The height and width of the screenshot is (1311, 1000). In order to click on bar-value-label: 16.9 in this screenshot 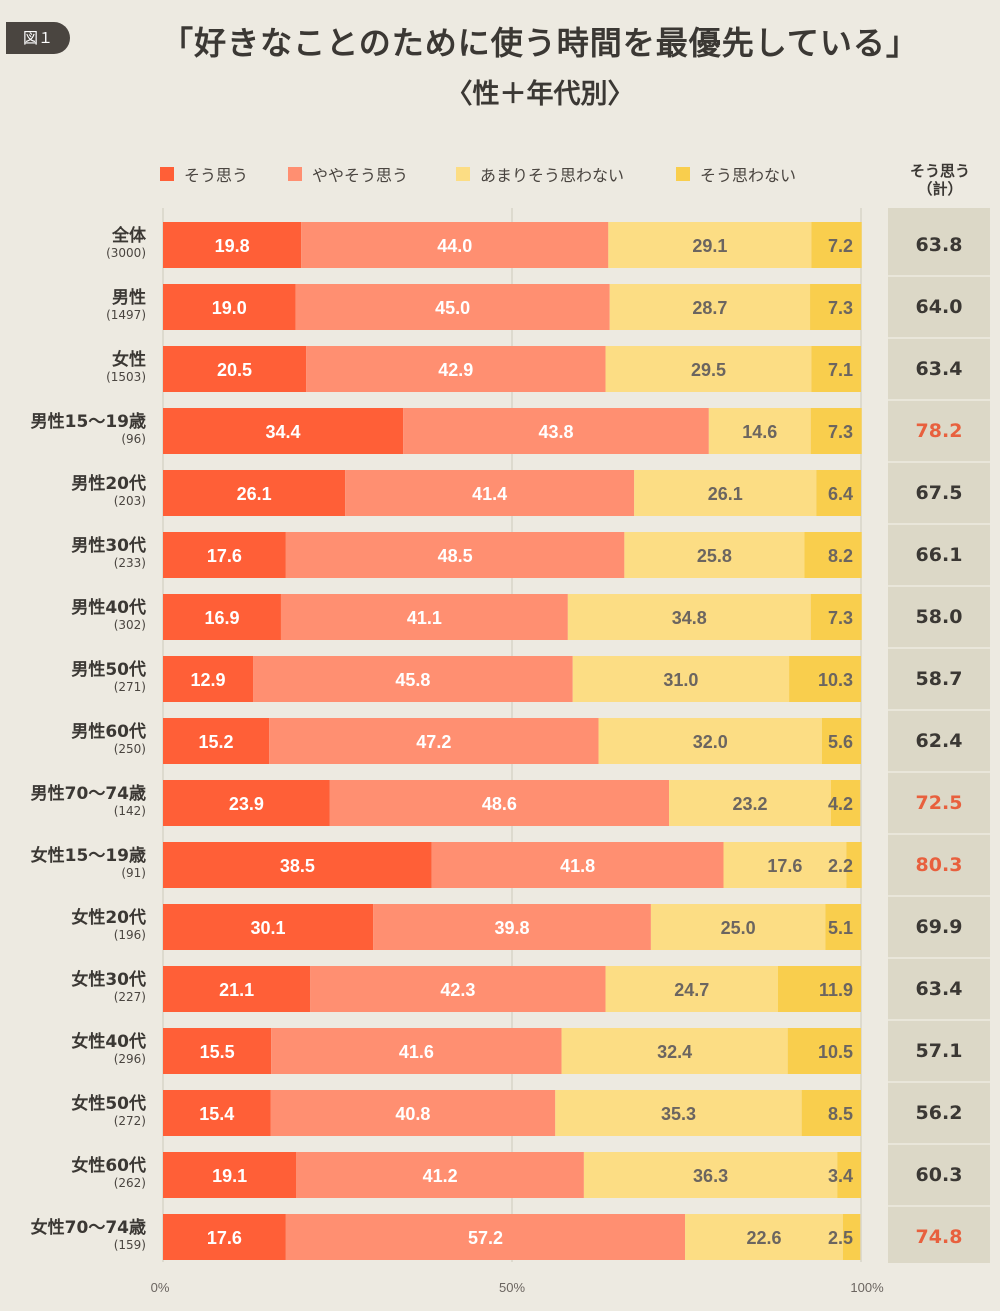, I will do `click(221, 618)`.